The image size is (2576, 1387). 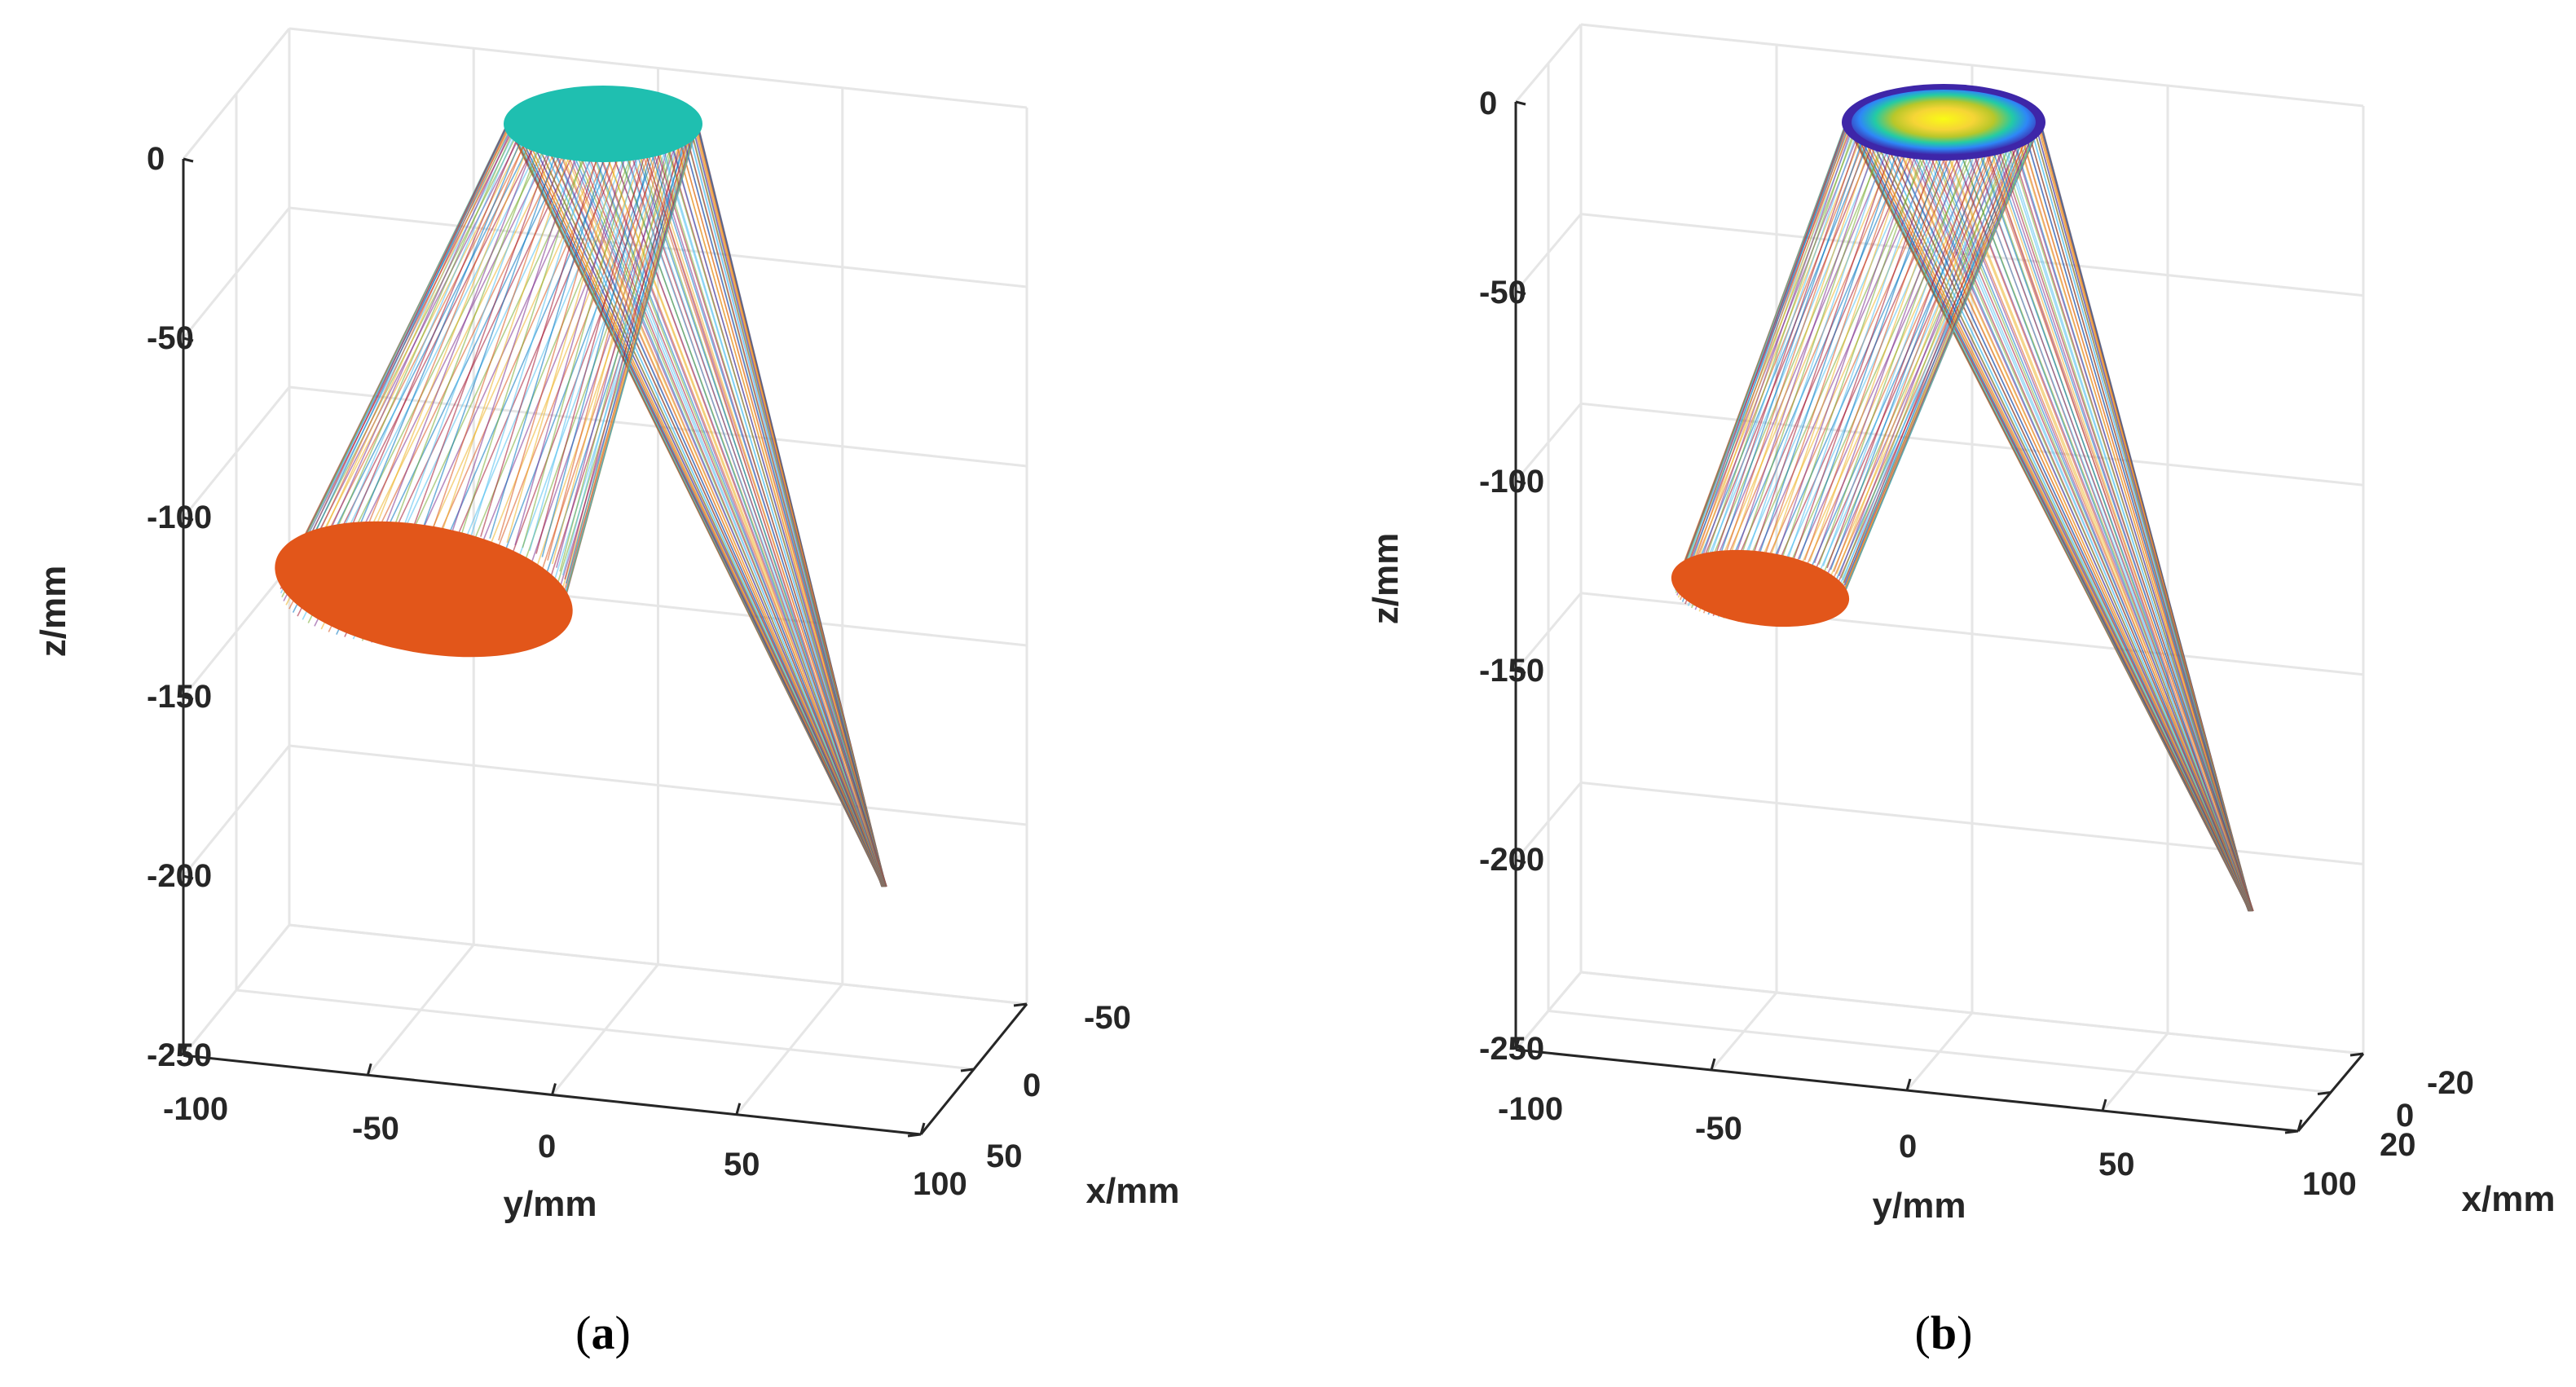 I want to click on source-aperture-disc, so click(x=603, y=124).